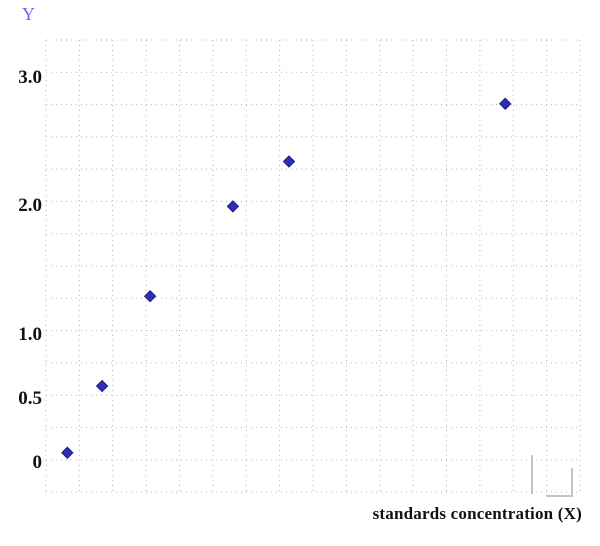 The height and width of the screenshot is (546, 600). What do you see at coordinates (30, 334) in the screenshot?
I see `y-tick-label: 1.0` at bounding box center [30, 334].